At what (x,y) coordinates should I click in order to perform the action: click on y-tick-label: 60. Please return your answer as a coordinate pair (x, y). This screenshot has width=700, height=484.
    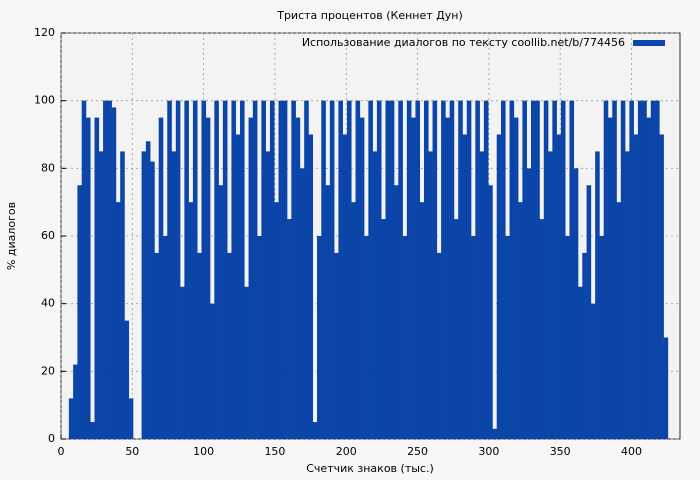
    Looking at the image, I should click on (48, 235).